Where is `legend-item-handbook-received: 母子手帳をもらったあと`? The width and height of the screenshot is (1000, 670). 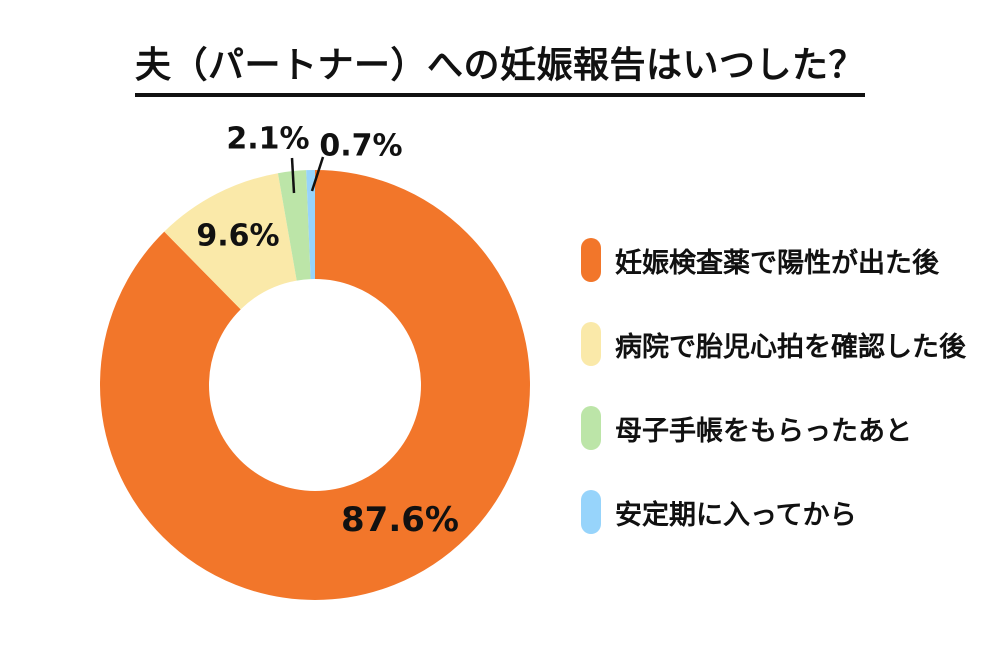 legend-item-handbook-received: 母子手帳をもらったあと is located at coordinates (773, 428).